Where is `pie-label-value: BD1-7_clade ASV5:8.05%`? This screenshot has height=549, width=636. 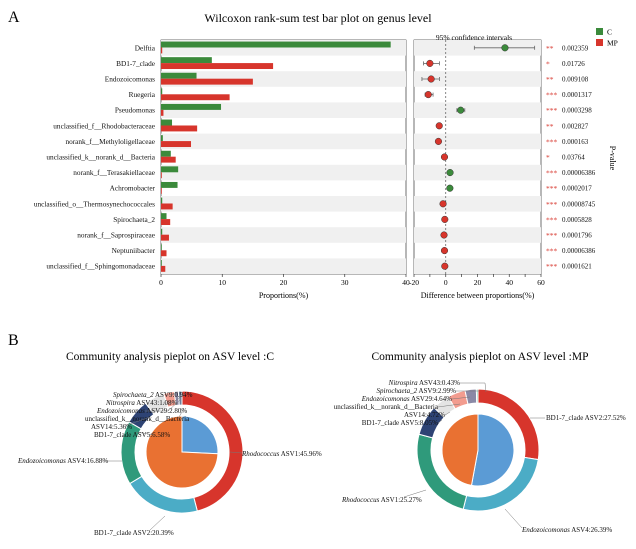 pie-label-value: BD1-7_clade ASV5:8.05% is located at coordinates (400, 423).